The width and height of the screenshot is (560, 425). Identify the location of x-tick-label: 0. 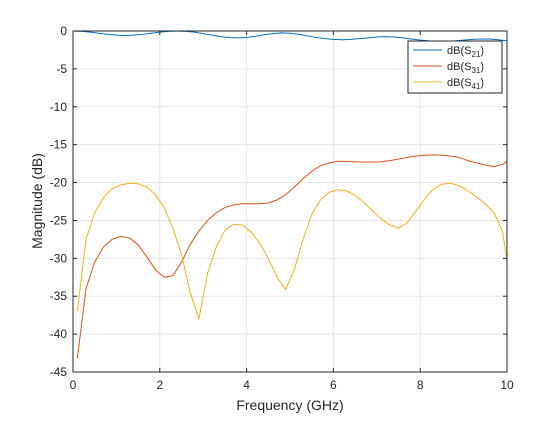
(73, 385).